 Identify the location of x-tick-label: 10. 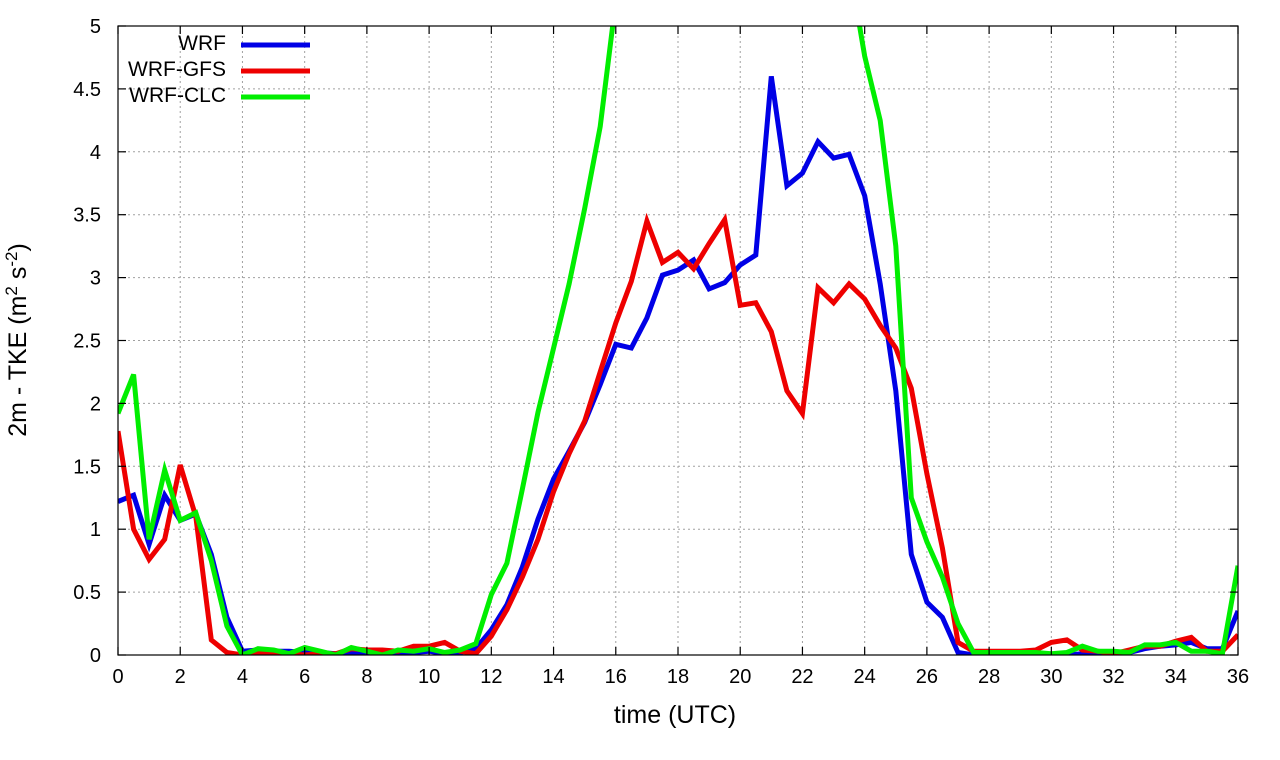
(429, 677).